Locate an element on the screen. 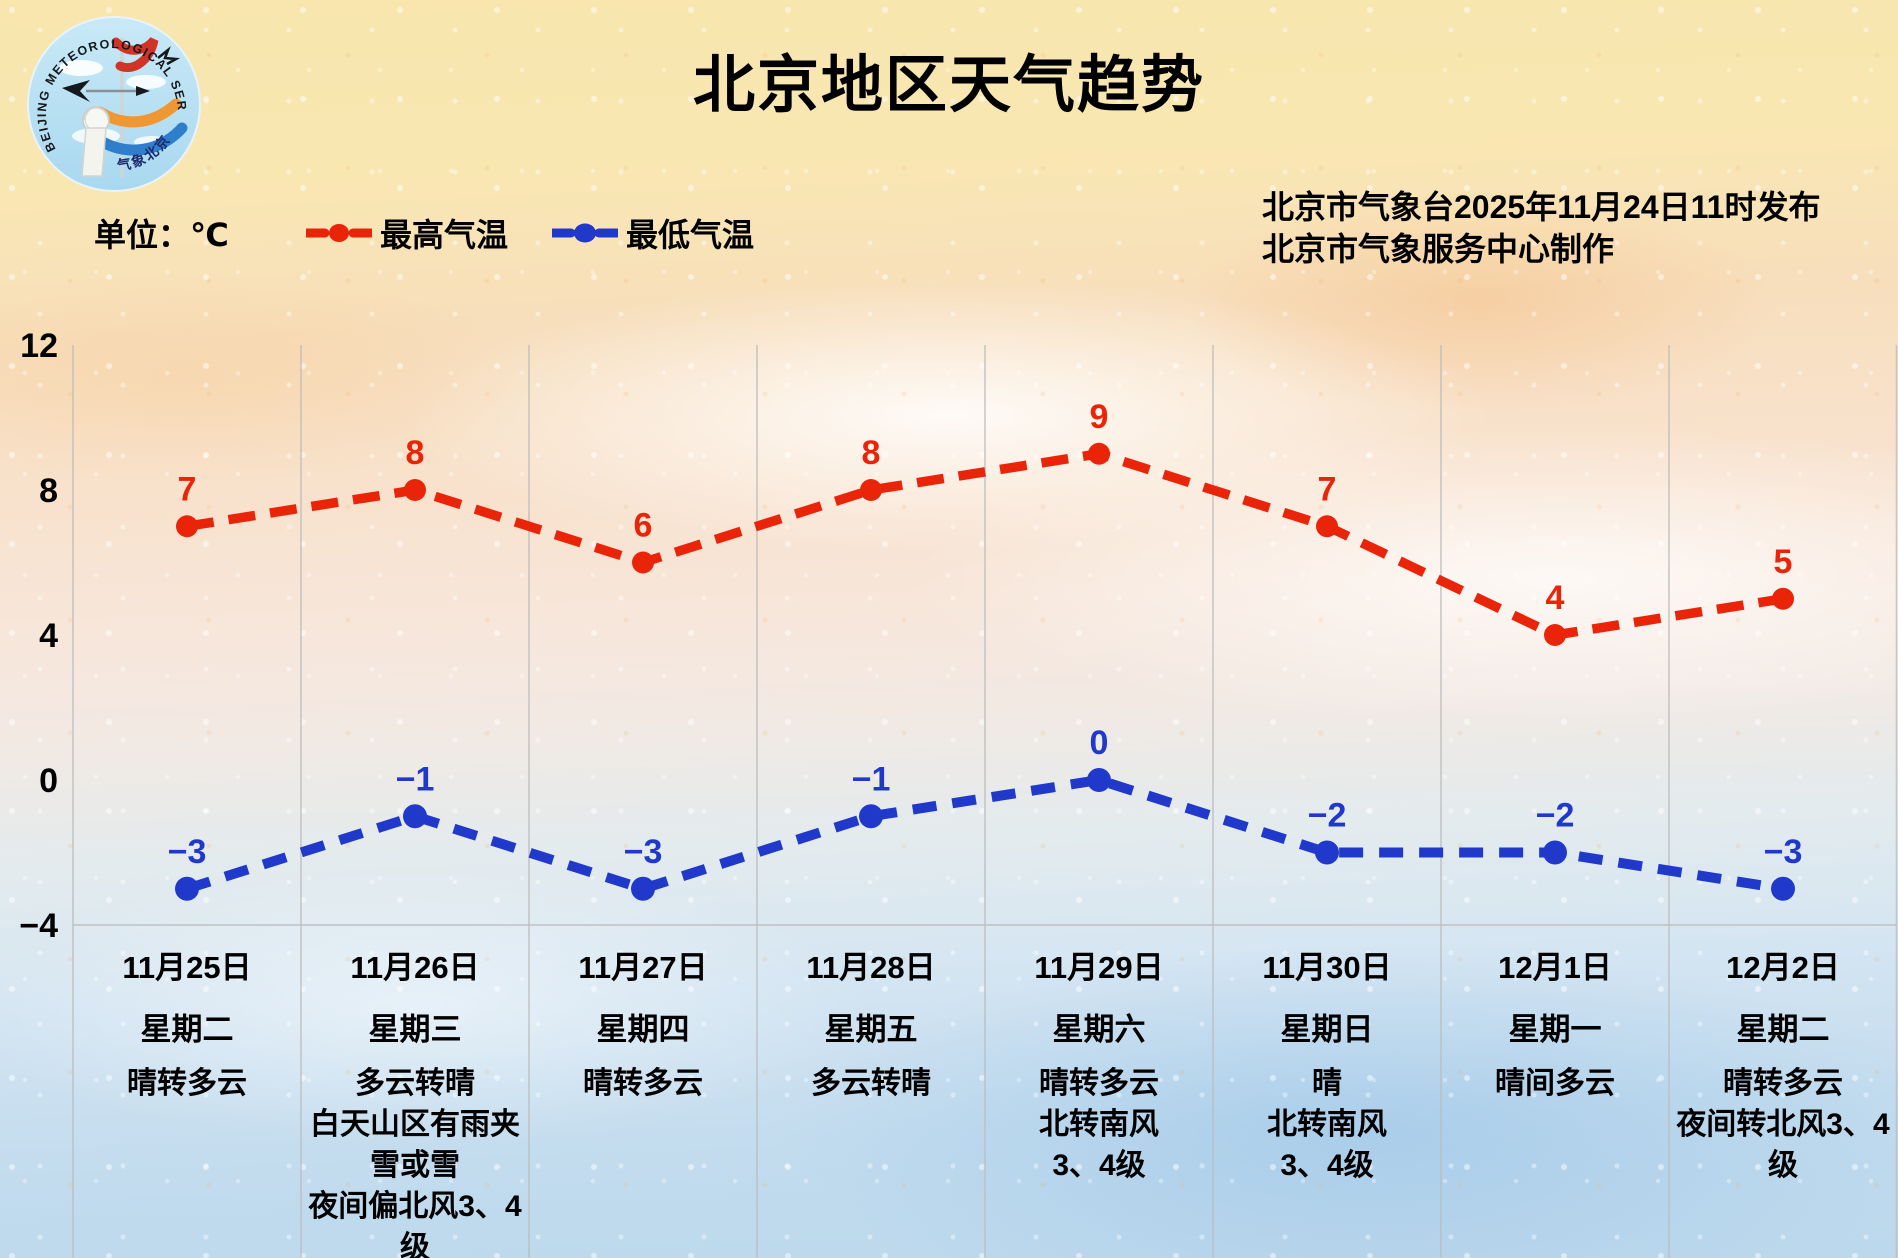 The height and width of the screenshot is (1258, 1898). unit-label: 单位：℃ is located at coordinates (161, 235).